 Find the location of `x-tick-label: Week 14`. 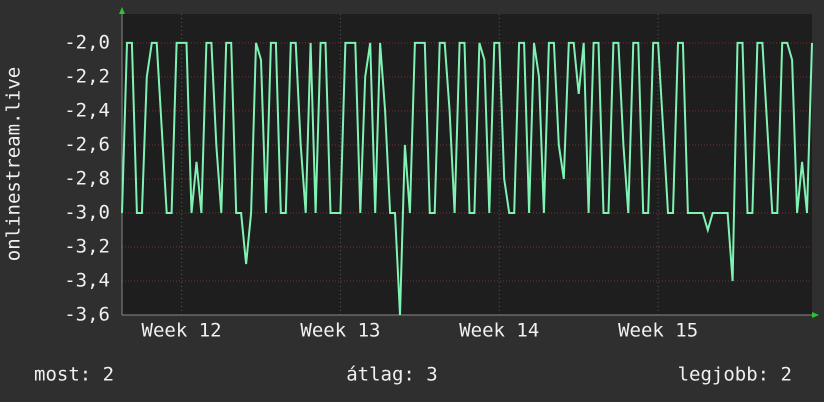

x-tick-label: Week 14 is located at coordinates (499, 331).